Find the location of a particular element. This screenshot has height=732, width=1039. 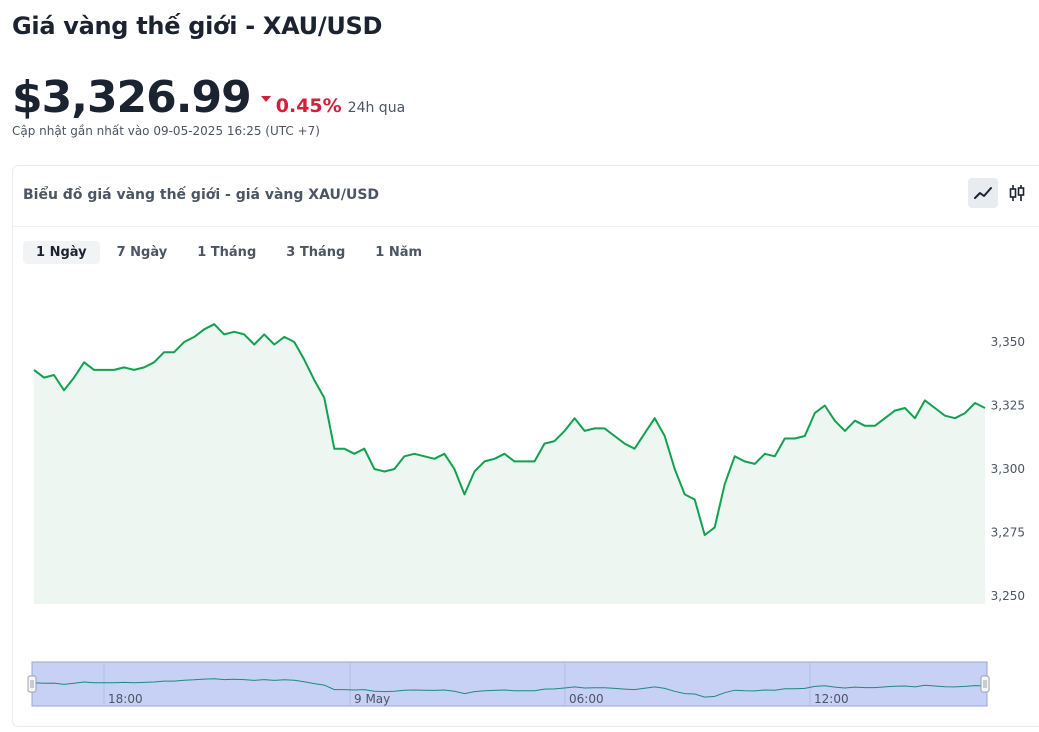

current-price: $3,326.99 is located at coordinates (132, 97).